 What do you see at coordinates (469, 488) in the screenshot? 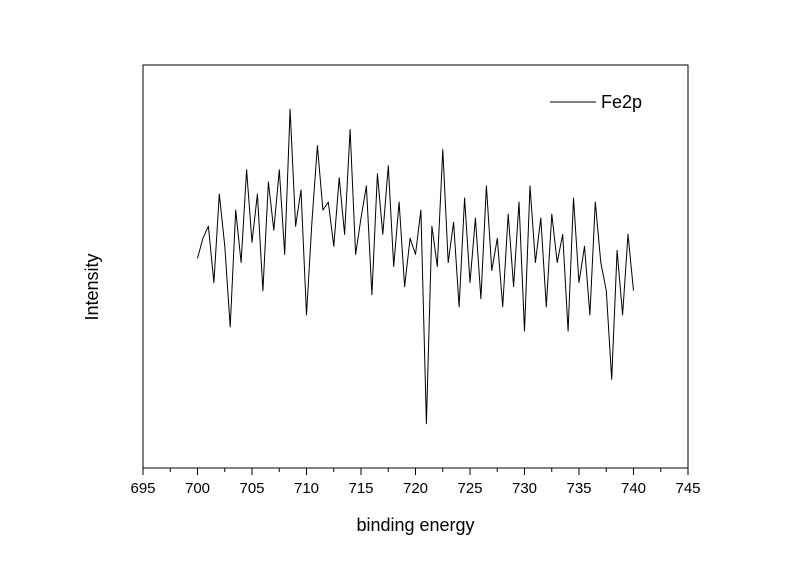
I see `x-tick-label: 725` at bounding box center [469, 488].